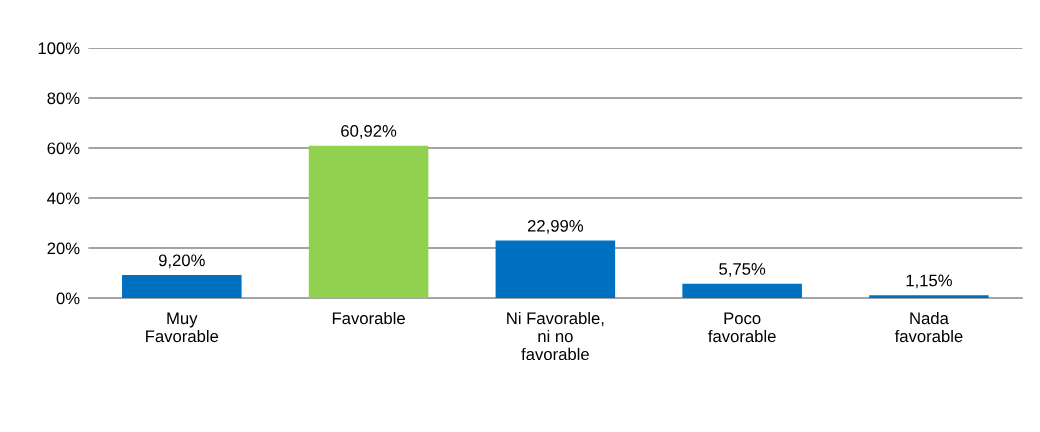 The width and height of the screenshot is (1040, 432). I want to click on x-tick-label: Poco favorable, so click(742, 327).